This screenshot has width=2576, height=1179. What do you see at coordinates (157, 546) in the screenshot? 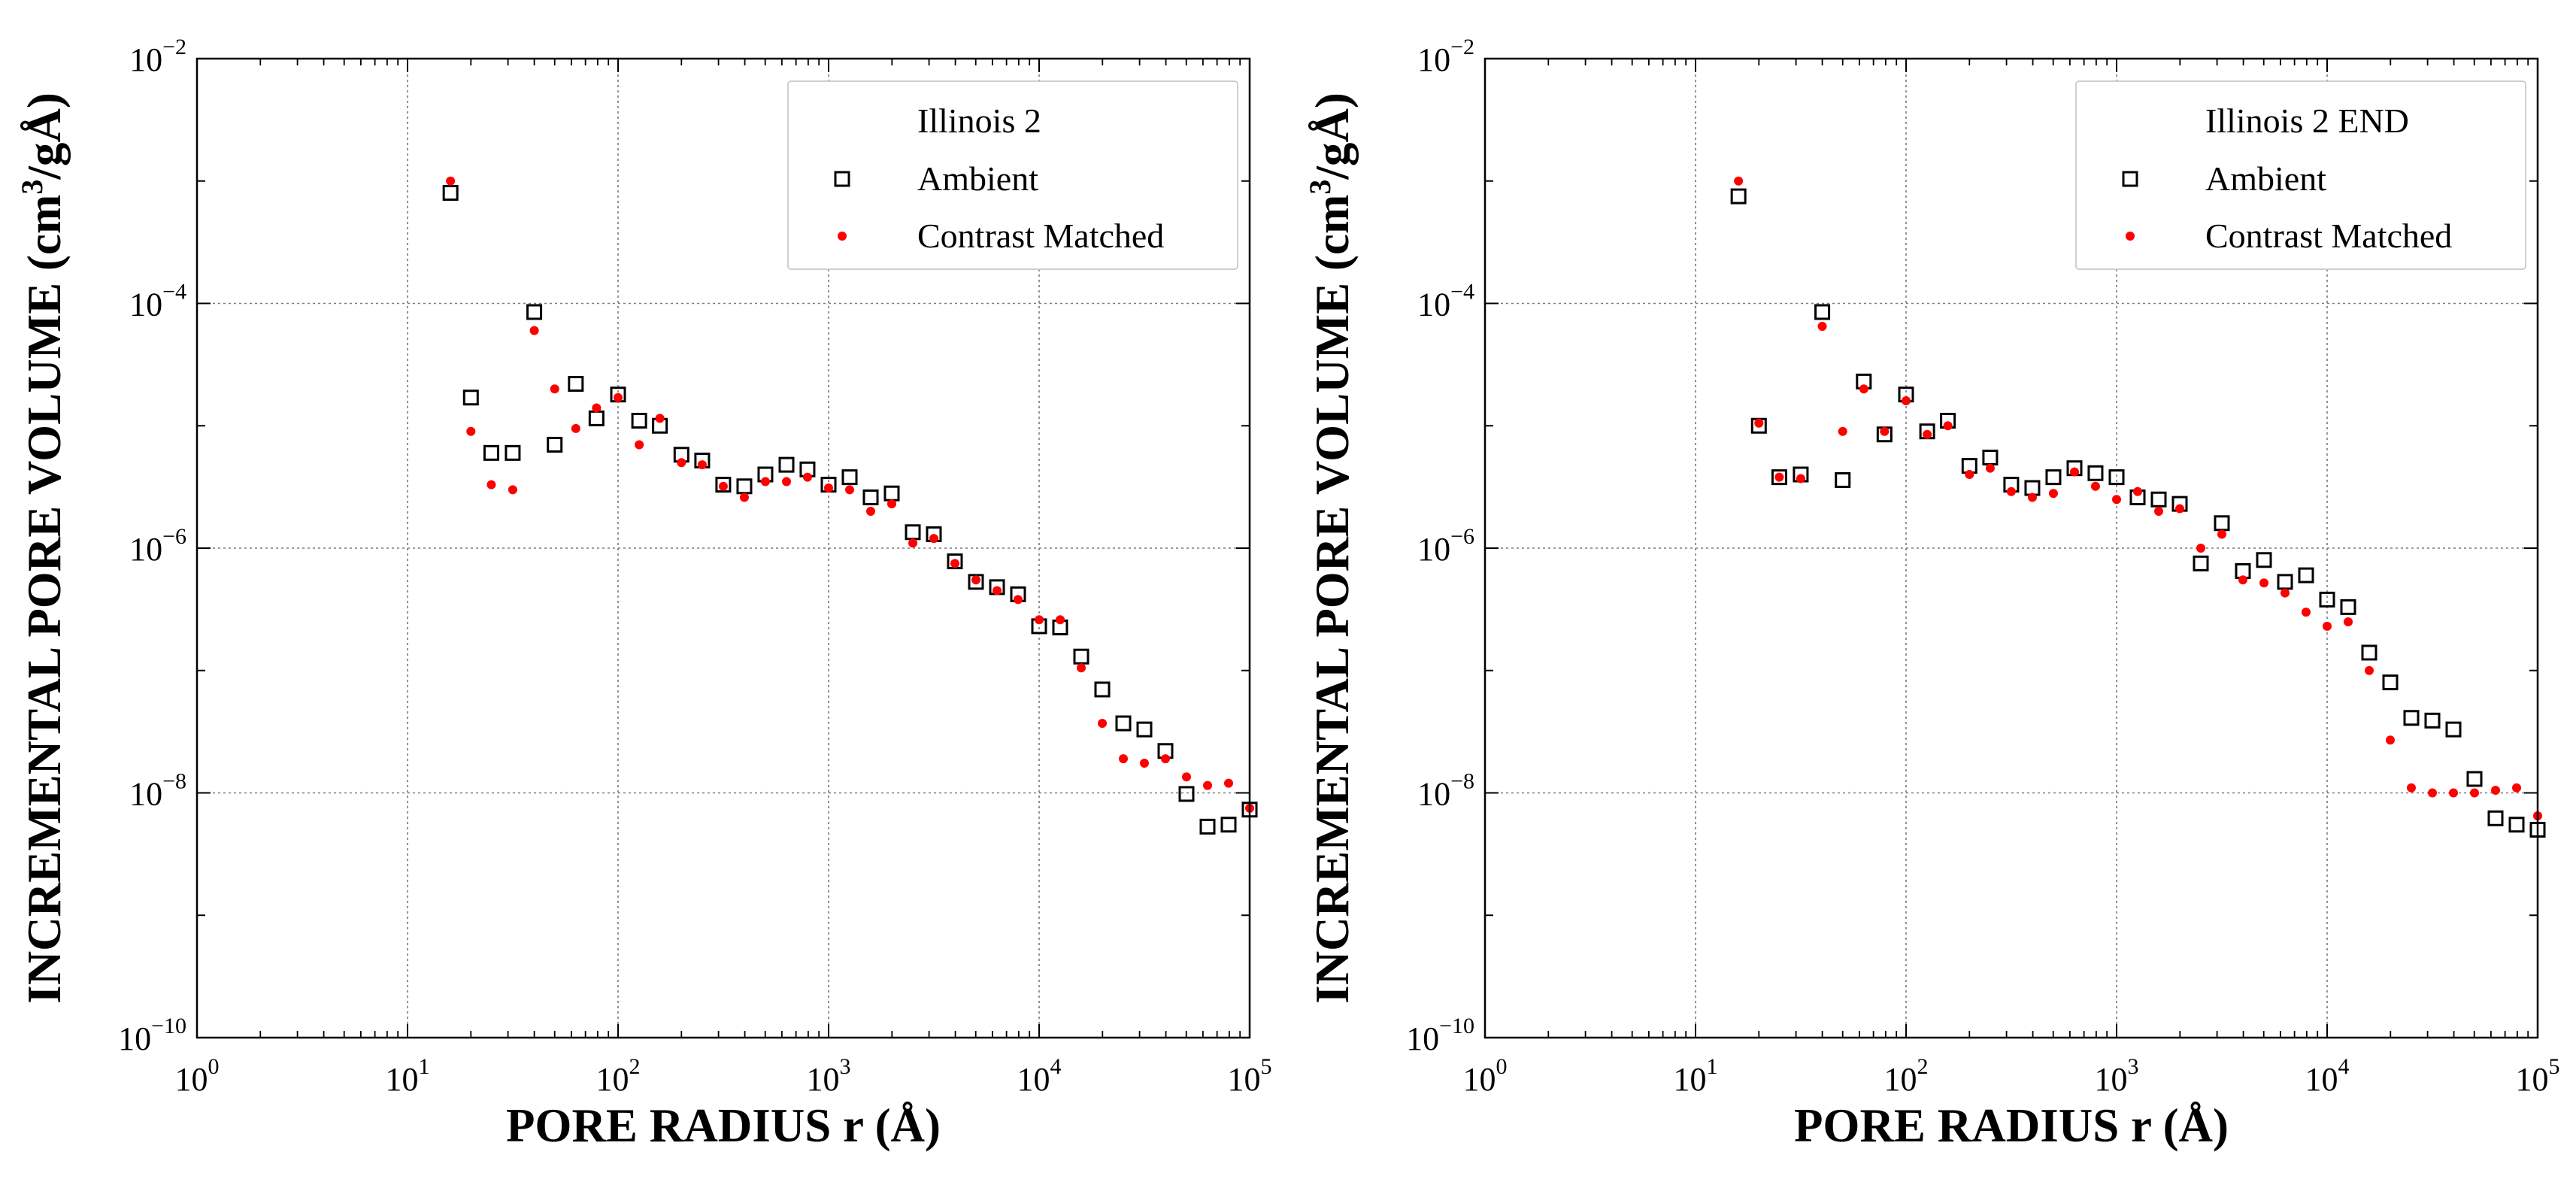
I see `y-tick-label: 10⁻⁶` at bounding box center [157, 546].